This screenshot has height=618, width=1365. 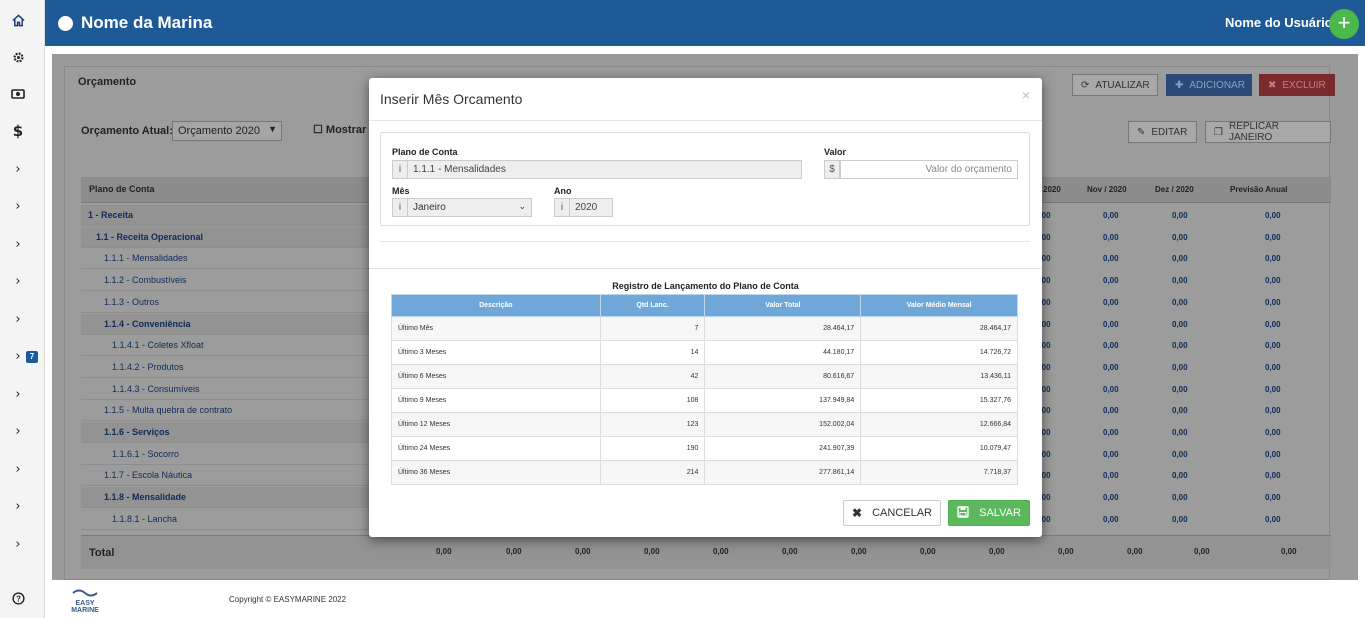 I want to click on qtd-cell: 214, so click(x=652, y=472).